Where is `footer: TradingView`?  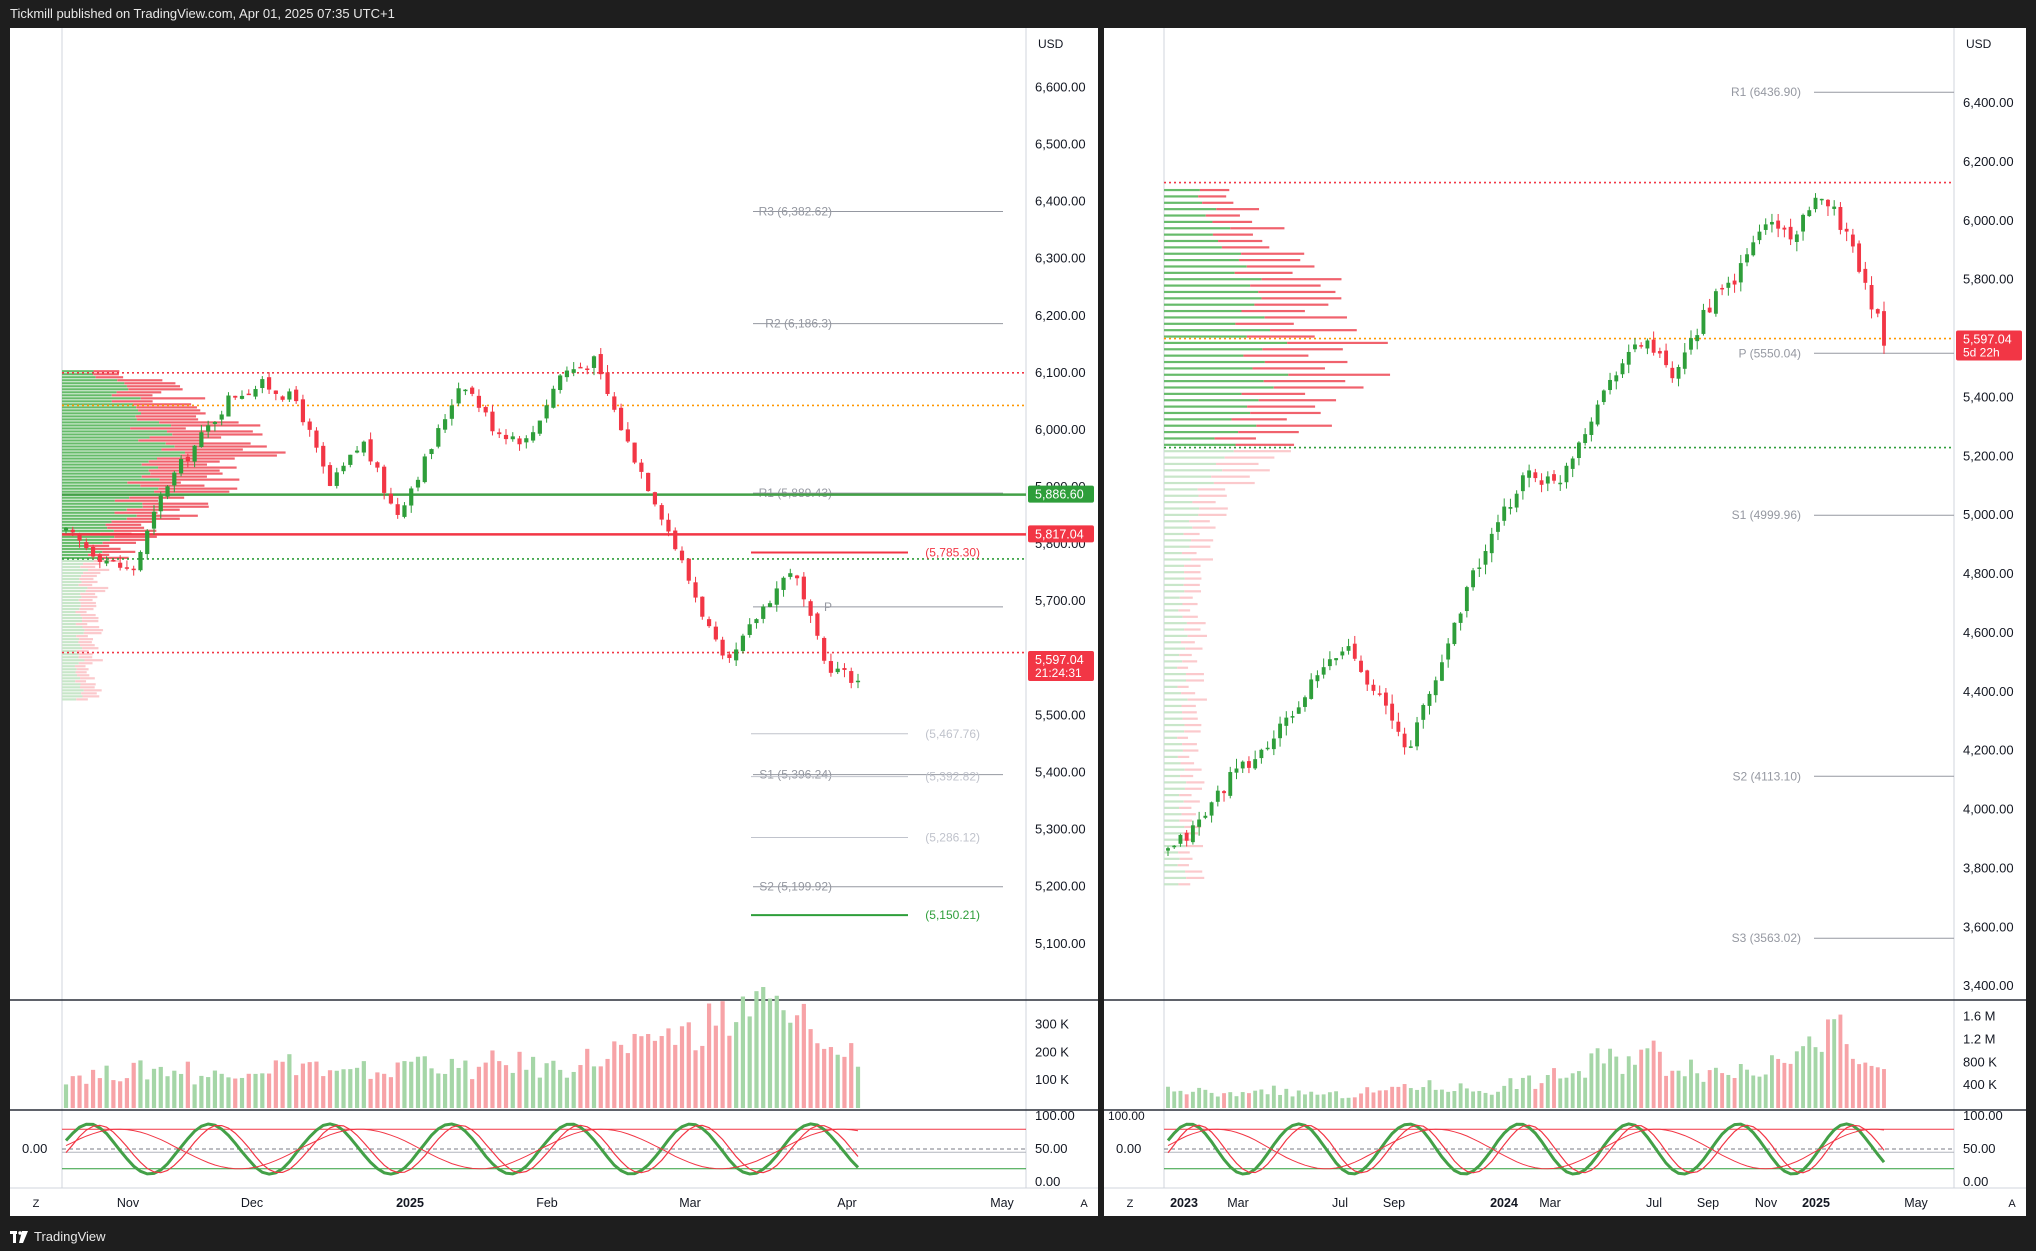 footer: TradingView is located at coordinates (1018, 1237).